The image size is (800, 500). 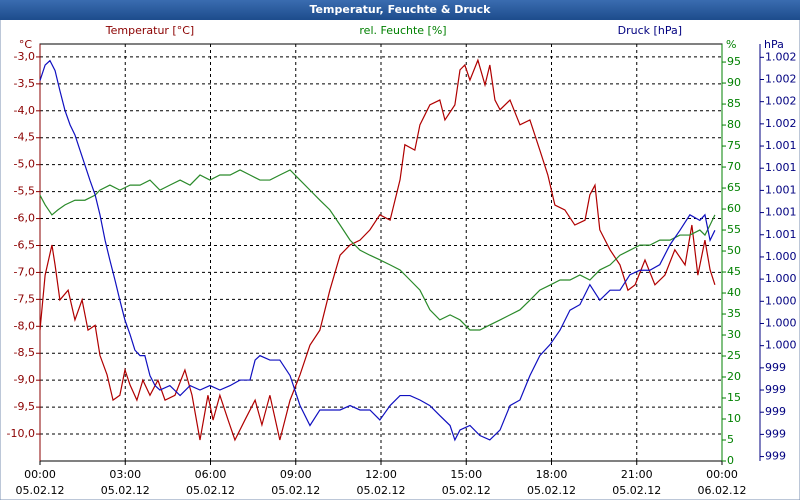 What do you see at coordinates (466, 474) in the screenshot?
I see `x-tick-label: 15:00` at bounding box center [466, 474].